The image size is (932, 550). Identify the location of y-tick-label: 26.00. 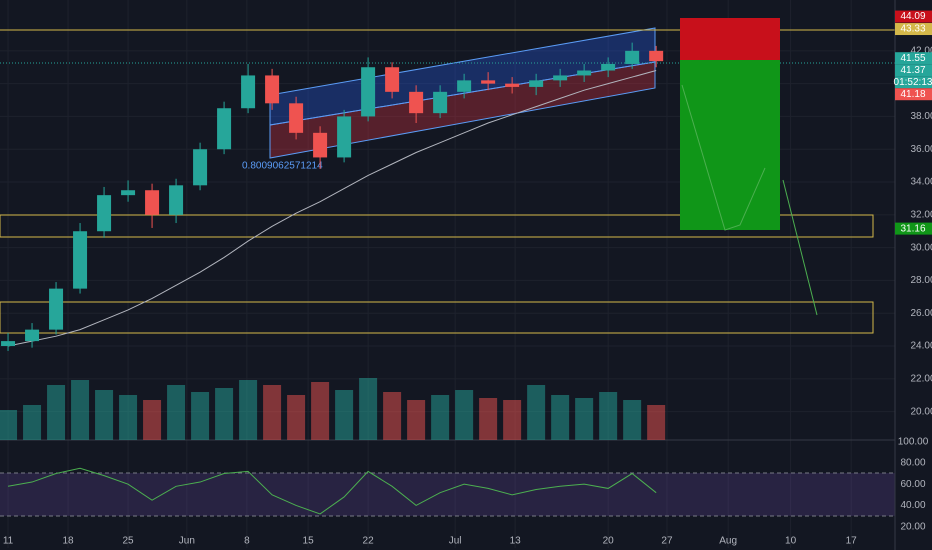
(921, 313).